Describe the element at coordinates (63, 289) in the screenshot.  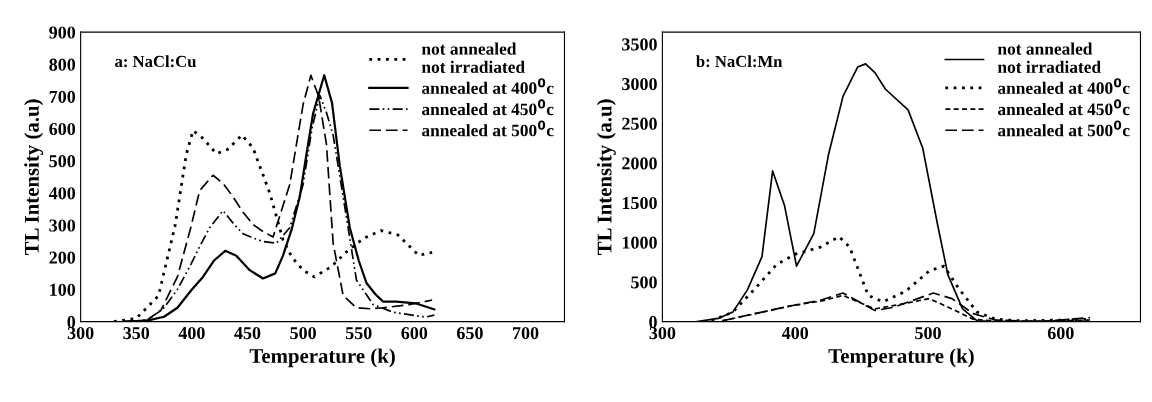
I see `y-tick-label: 100` at that location.